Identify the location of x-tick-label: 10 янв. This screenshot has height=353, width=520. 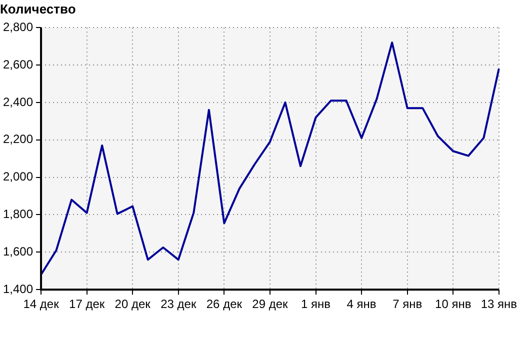
(453, 304).